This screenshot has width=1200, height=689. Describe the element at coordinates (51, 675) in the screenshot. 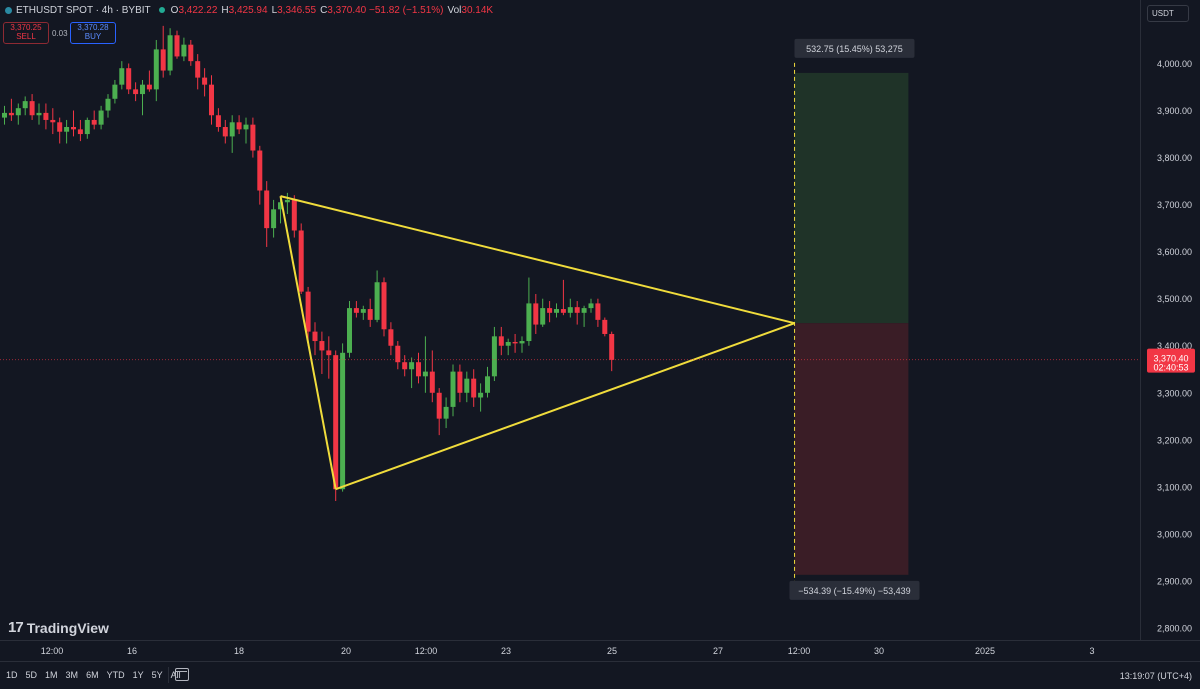

I see `range-1m-button: 1M` at that location.